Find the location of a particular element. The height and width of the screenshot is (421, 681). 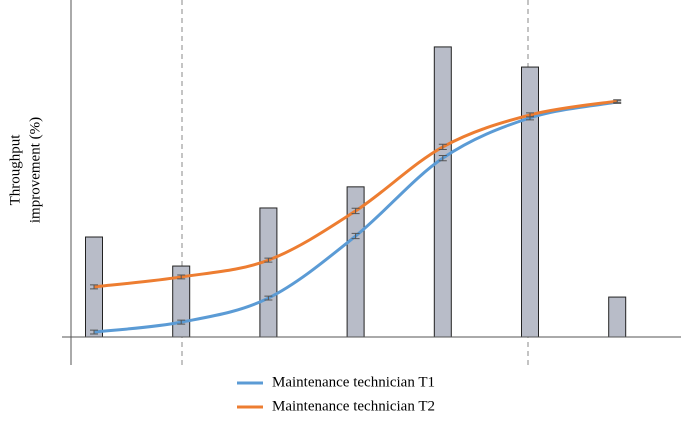

legend-label: Maintenance technician T1 is located at coordinates (353, 382).